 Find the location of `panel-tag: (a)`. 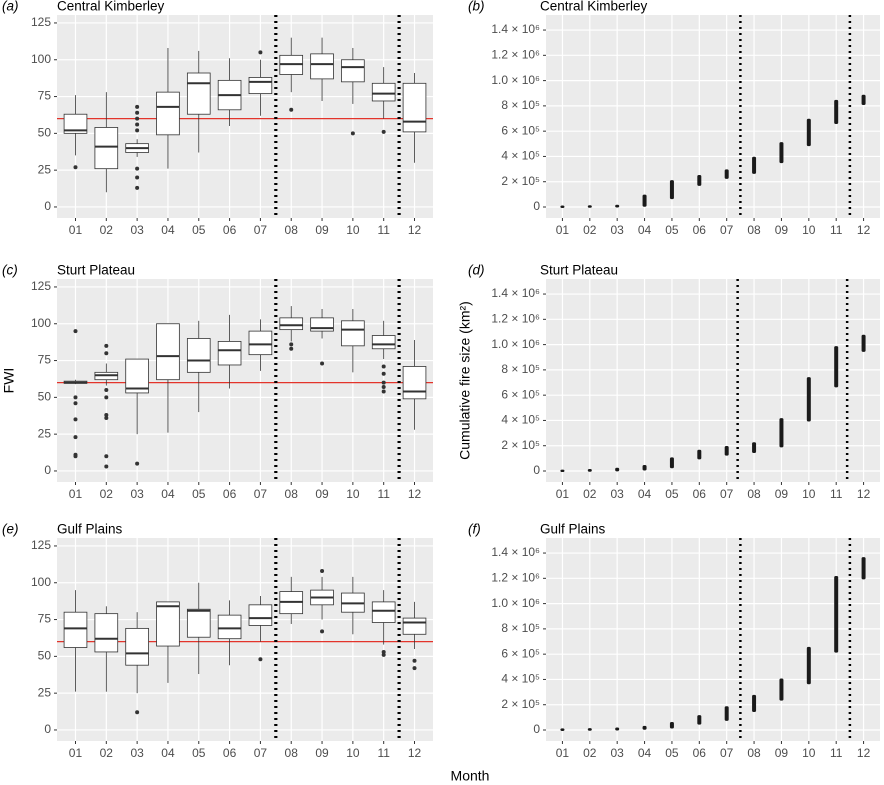

panel-tag: (a) is located at coordinates (10, 7).